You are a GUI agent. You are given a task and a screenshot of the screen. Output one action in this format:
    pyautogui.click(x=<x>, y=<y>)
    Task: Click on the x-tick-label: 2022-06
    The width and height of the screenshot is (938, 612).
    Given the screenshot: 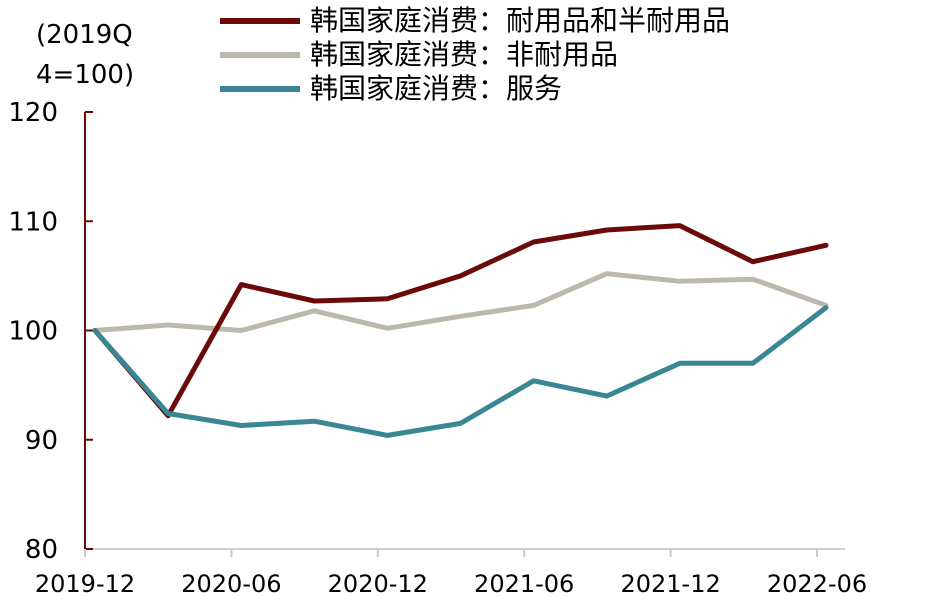 What is the action you would take?
    pyautogui.click(x=817, y=584)
    